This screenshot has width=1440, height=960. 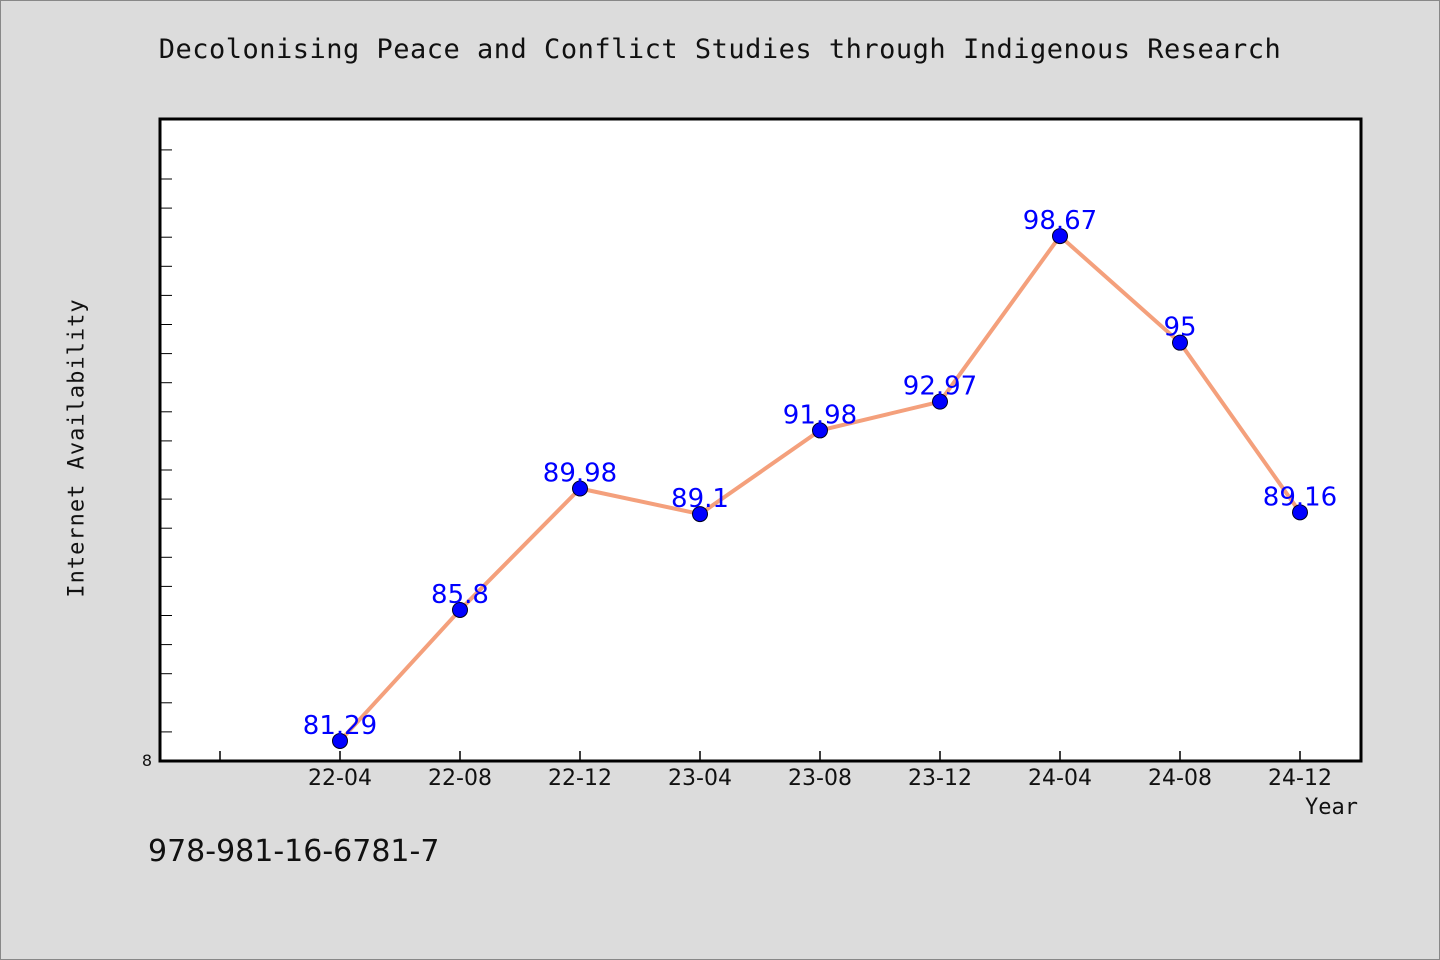 I want to click on data-label: 92.97, so click(x=940, y=387).